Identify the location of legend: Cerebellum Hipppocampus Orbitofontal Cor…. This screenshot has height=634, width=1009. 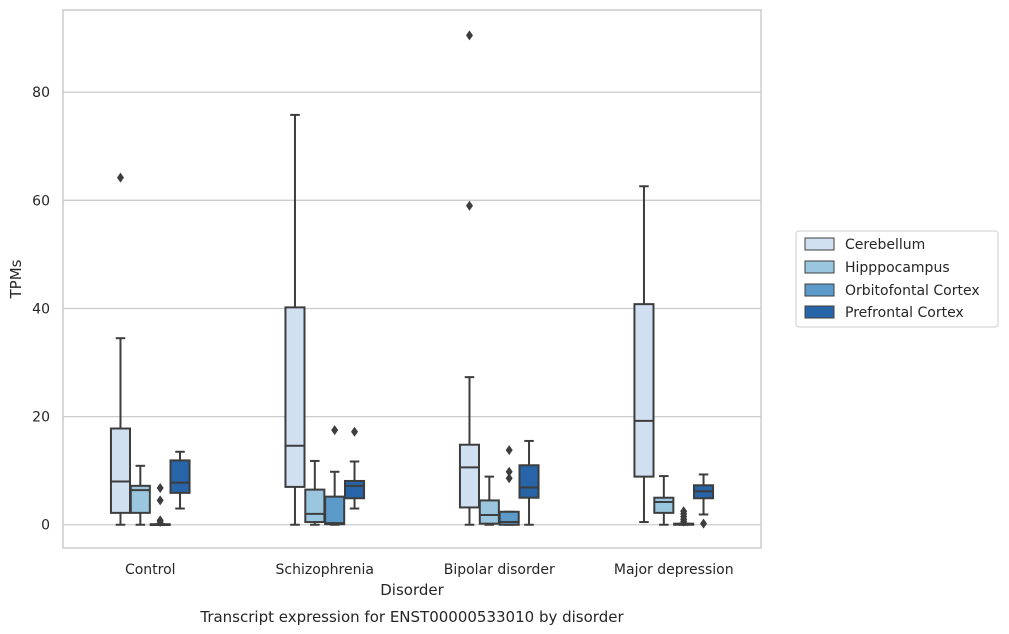
(897, 279).